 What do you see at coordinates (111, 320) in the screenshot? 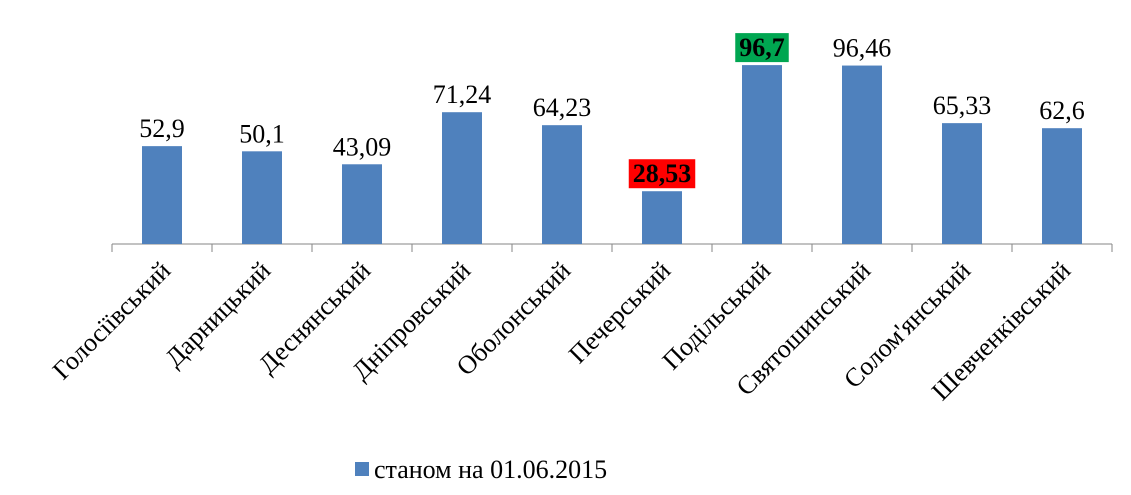
I see `x-tick-label: Голосіївський` at bounding box center [111, 320].